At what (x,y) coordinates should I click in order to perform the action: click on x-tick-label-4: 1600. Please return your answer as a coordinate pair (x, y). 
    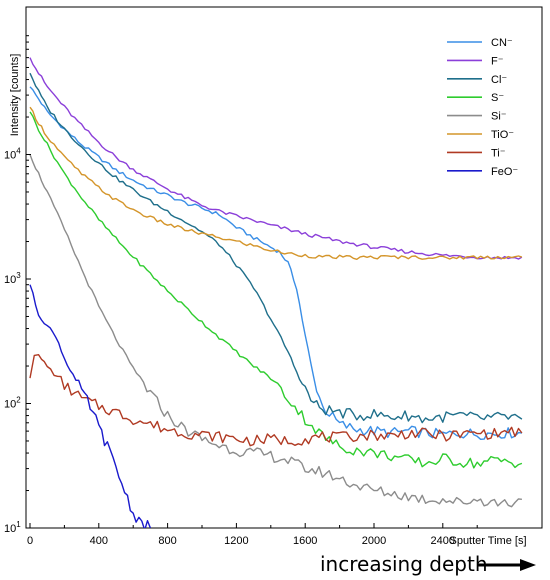
    Looking at the image, I should click on (305, 541).